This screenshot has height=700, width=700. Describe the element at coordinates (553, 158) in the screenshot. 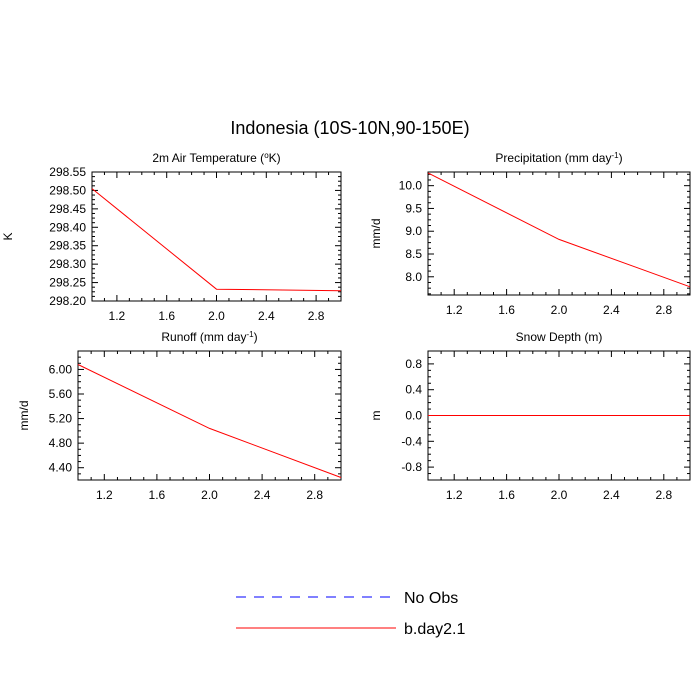

I see `panel-title-text: Precipitation (mm day` at that location.